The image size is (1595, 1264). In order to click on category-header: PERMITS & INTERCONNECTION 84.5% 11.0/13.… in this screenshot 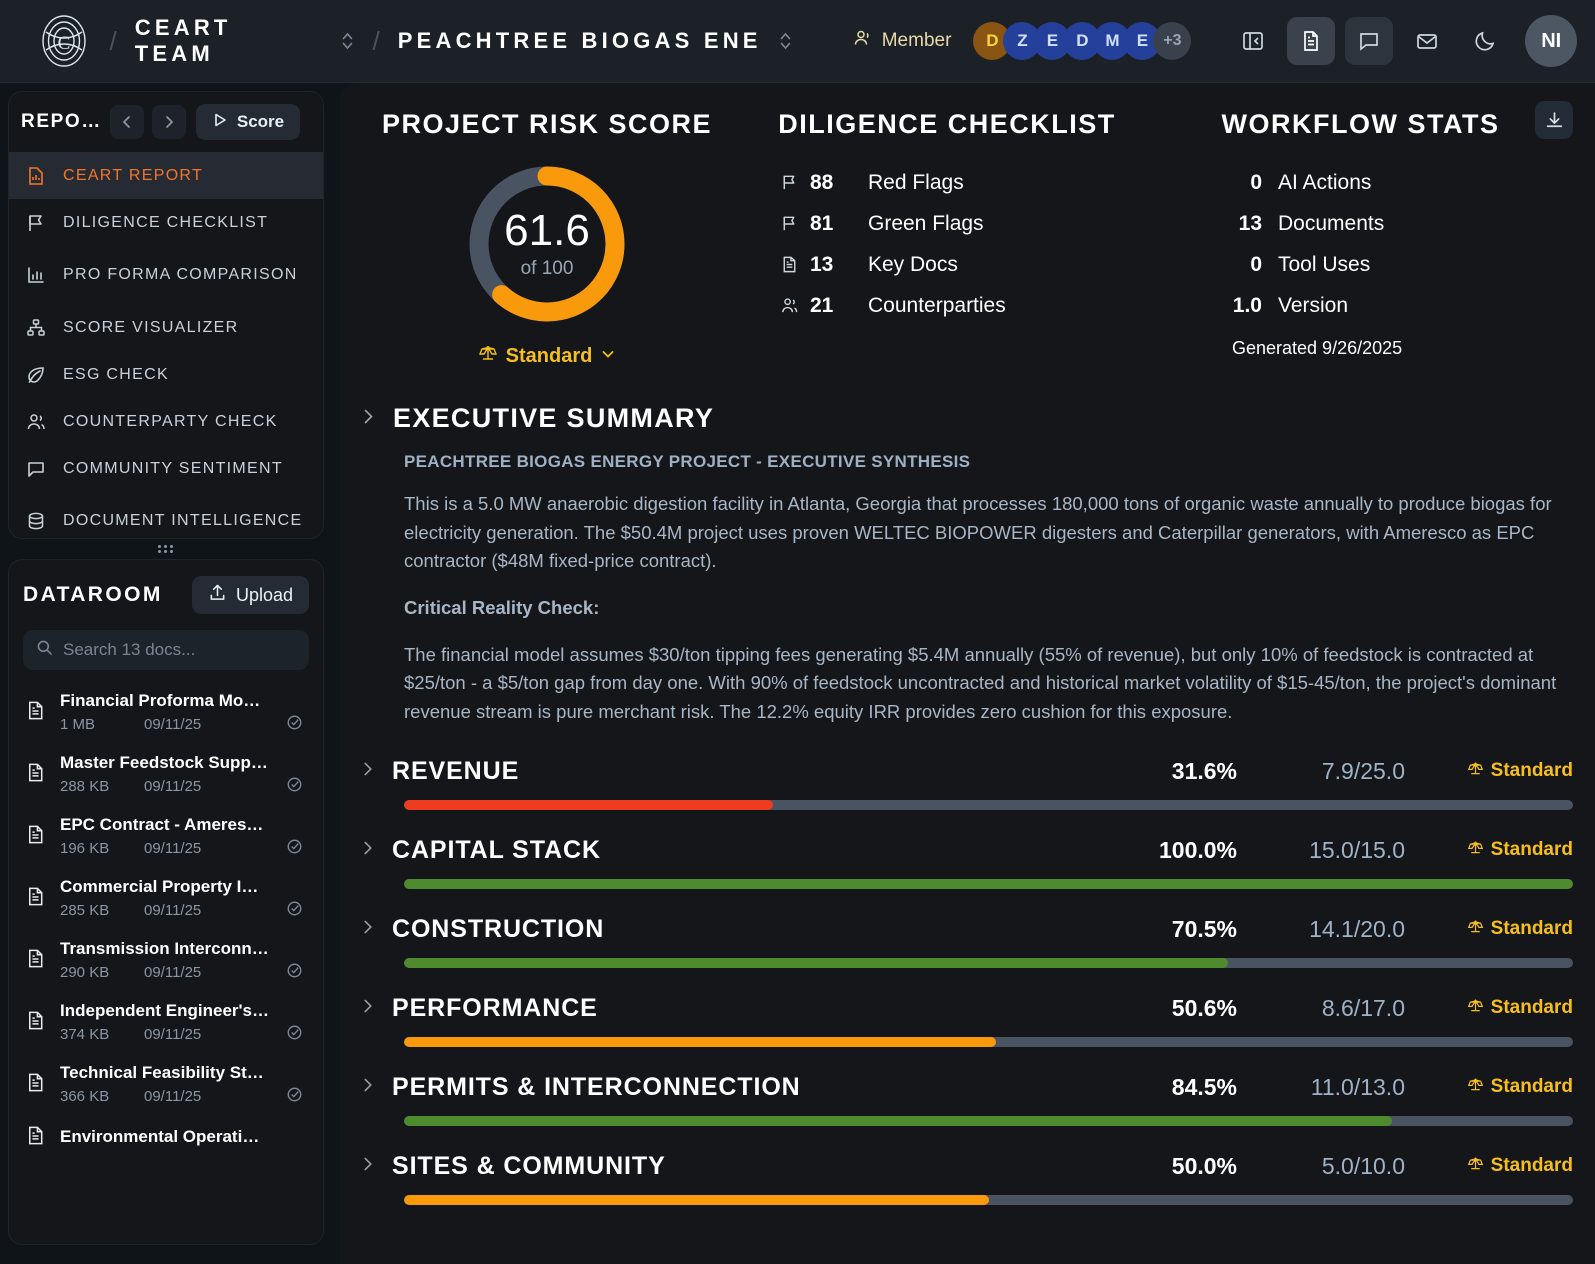, I will do `click(967, 1087)`.